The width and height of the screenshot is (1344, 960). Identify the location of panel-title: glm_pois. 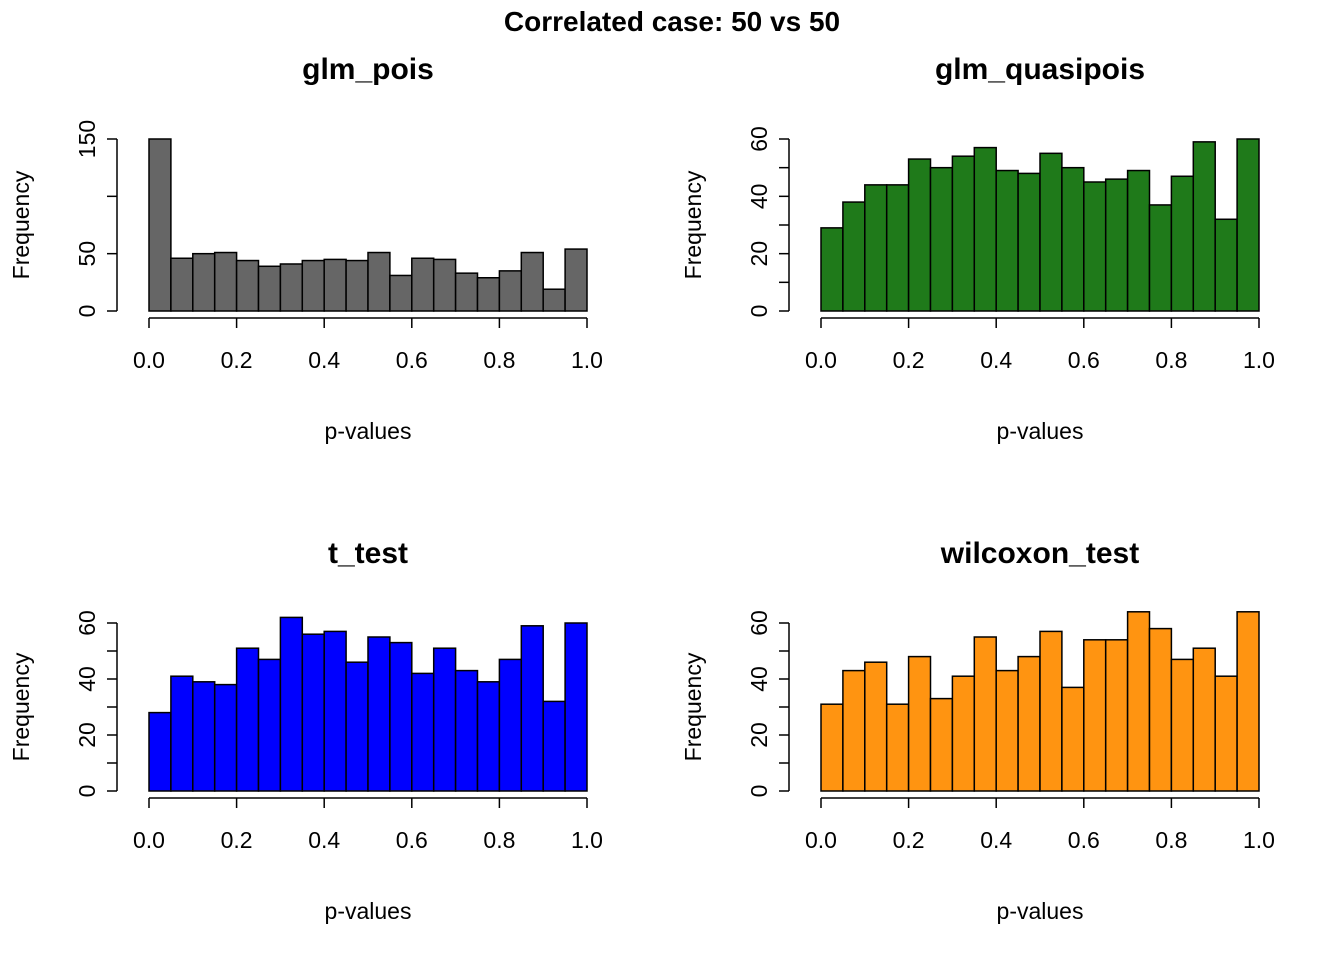
(368, 69).